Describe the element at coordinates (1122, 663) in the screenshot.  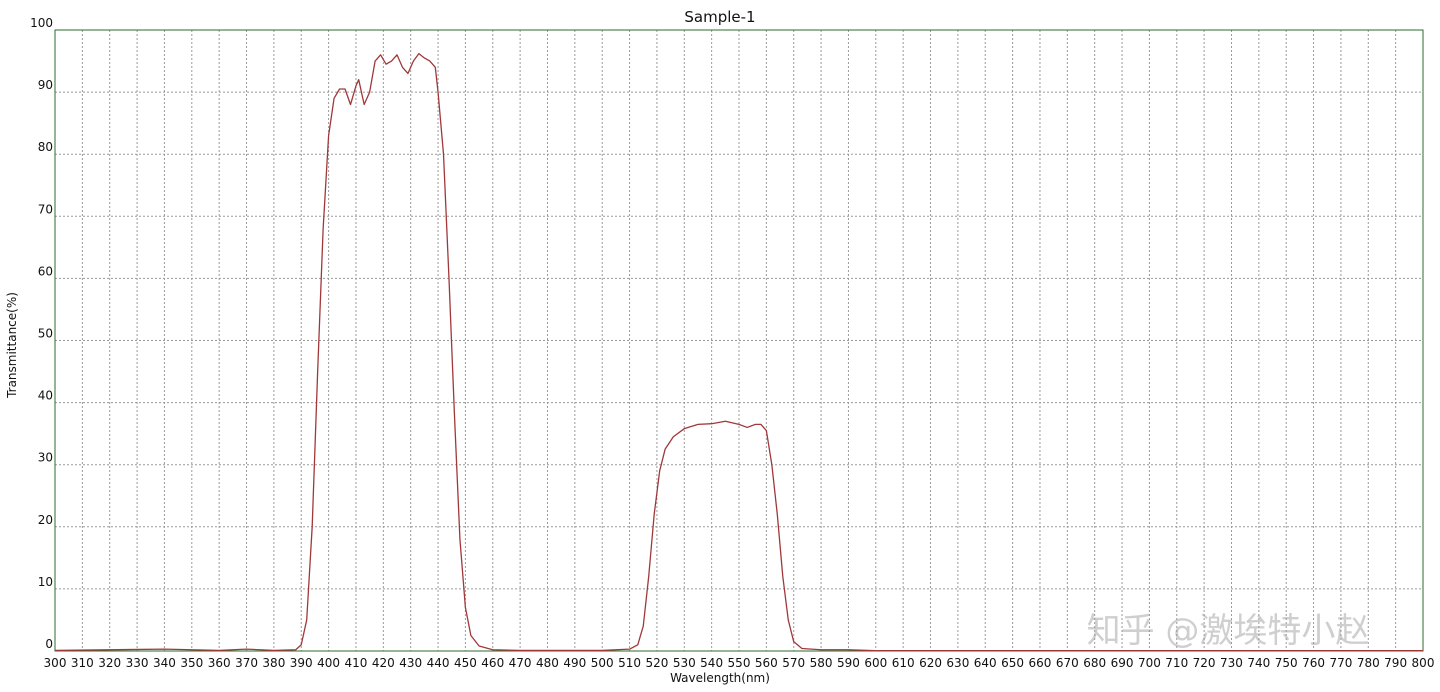
I see `x-tick-label: 690` at that location.